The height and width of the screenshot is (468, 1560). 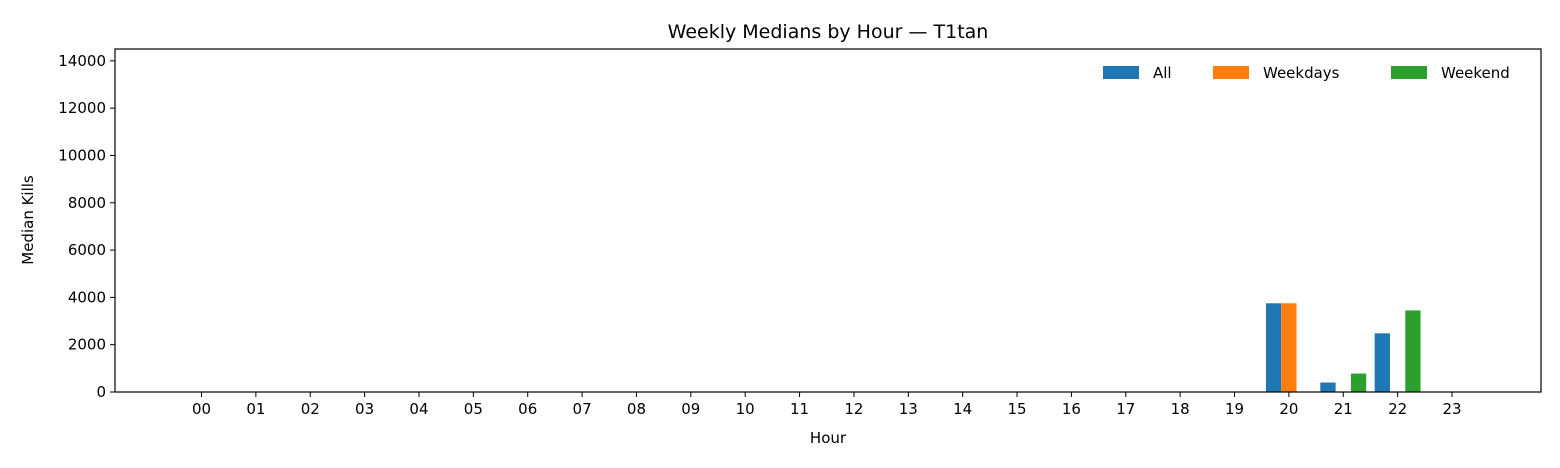 I want to click on legend-label-weekend: Weekend, so click(x=1475, y=73).